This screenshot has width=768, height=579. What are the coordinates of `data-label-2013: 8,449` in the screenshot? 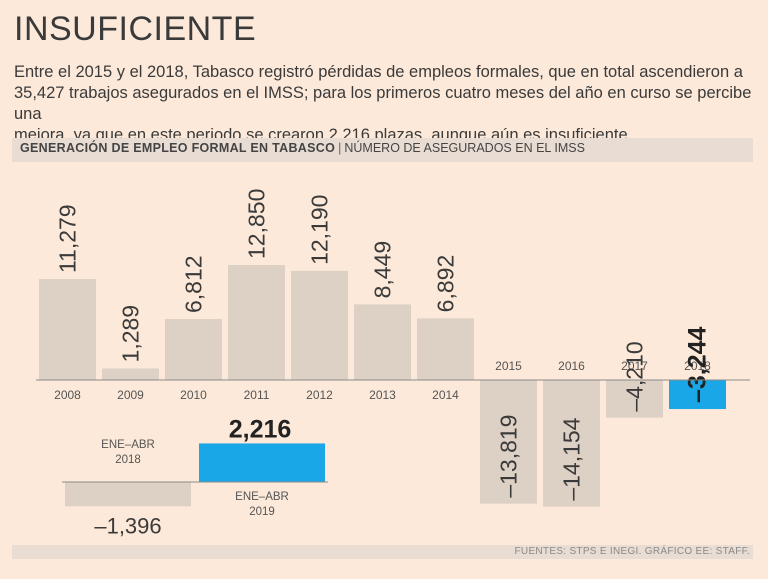 It's located at (383, 270).